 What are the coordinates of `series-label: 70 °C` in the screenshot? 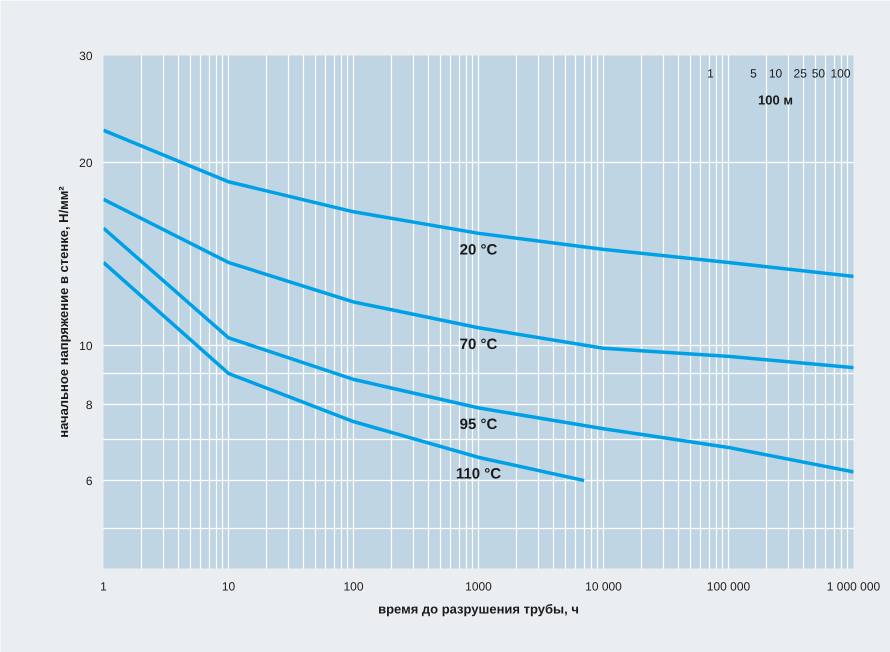 It's located at (479, 344).